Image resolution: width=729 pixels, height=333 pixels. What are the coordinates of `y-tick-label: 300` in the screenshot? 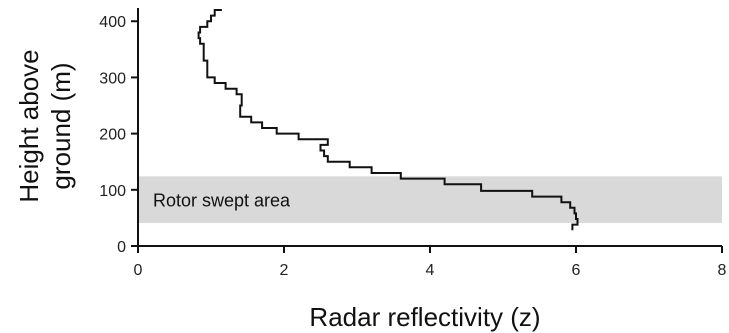 It's located at (112, 78).